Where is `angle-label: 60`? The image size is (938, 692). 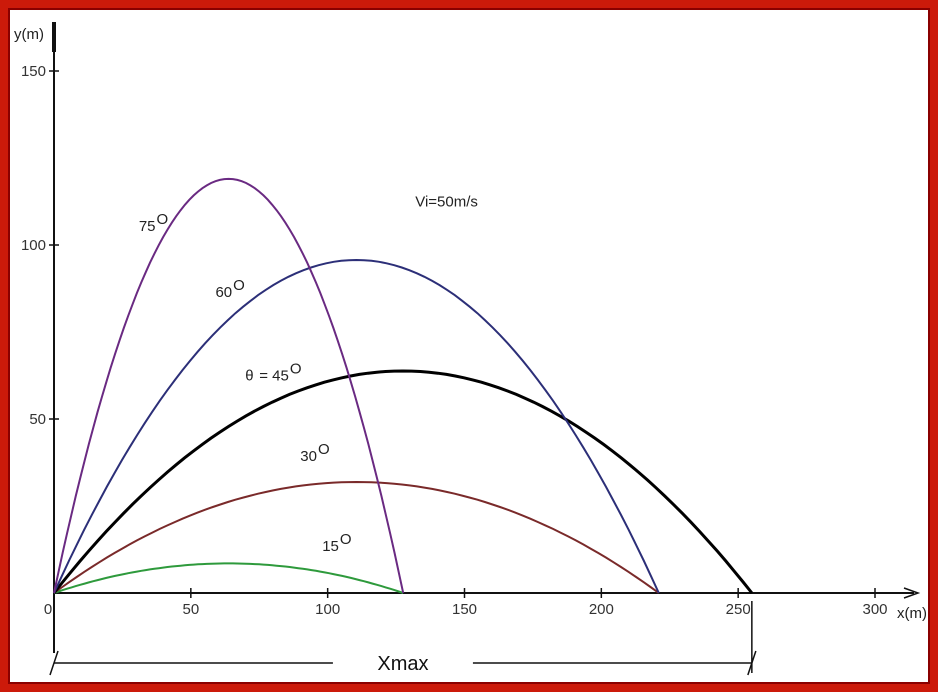
angle-label: 60 is located at coordinates (223, 292).